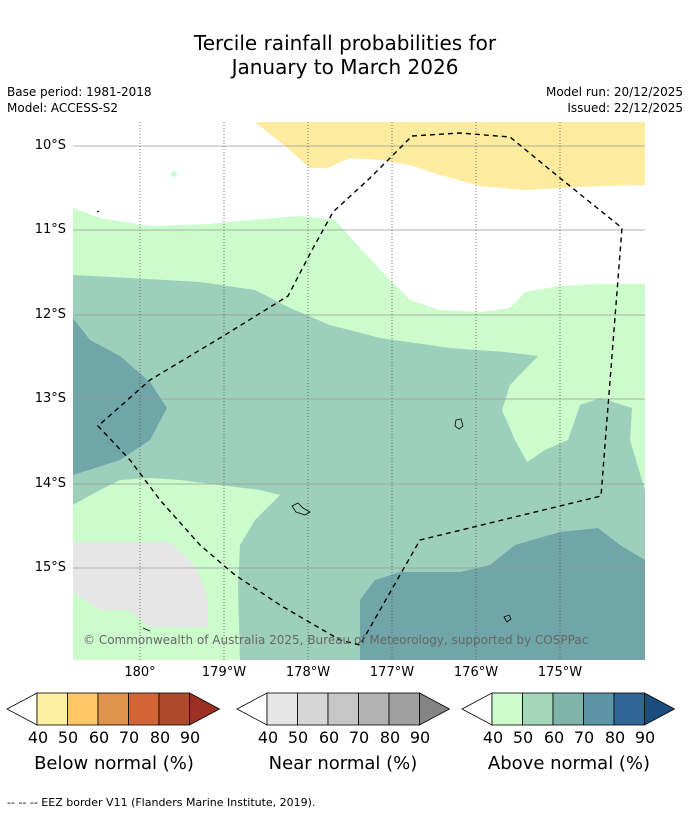 This screenshot has height=816, width=690. I want to click on issued-date: Issued: 22/12/2025, so click(625, 108).